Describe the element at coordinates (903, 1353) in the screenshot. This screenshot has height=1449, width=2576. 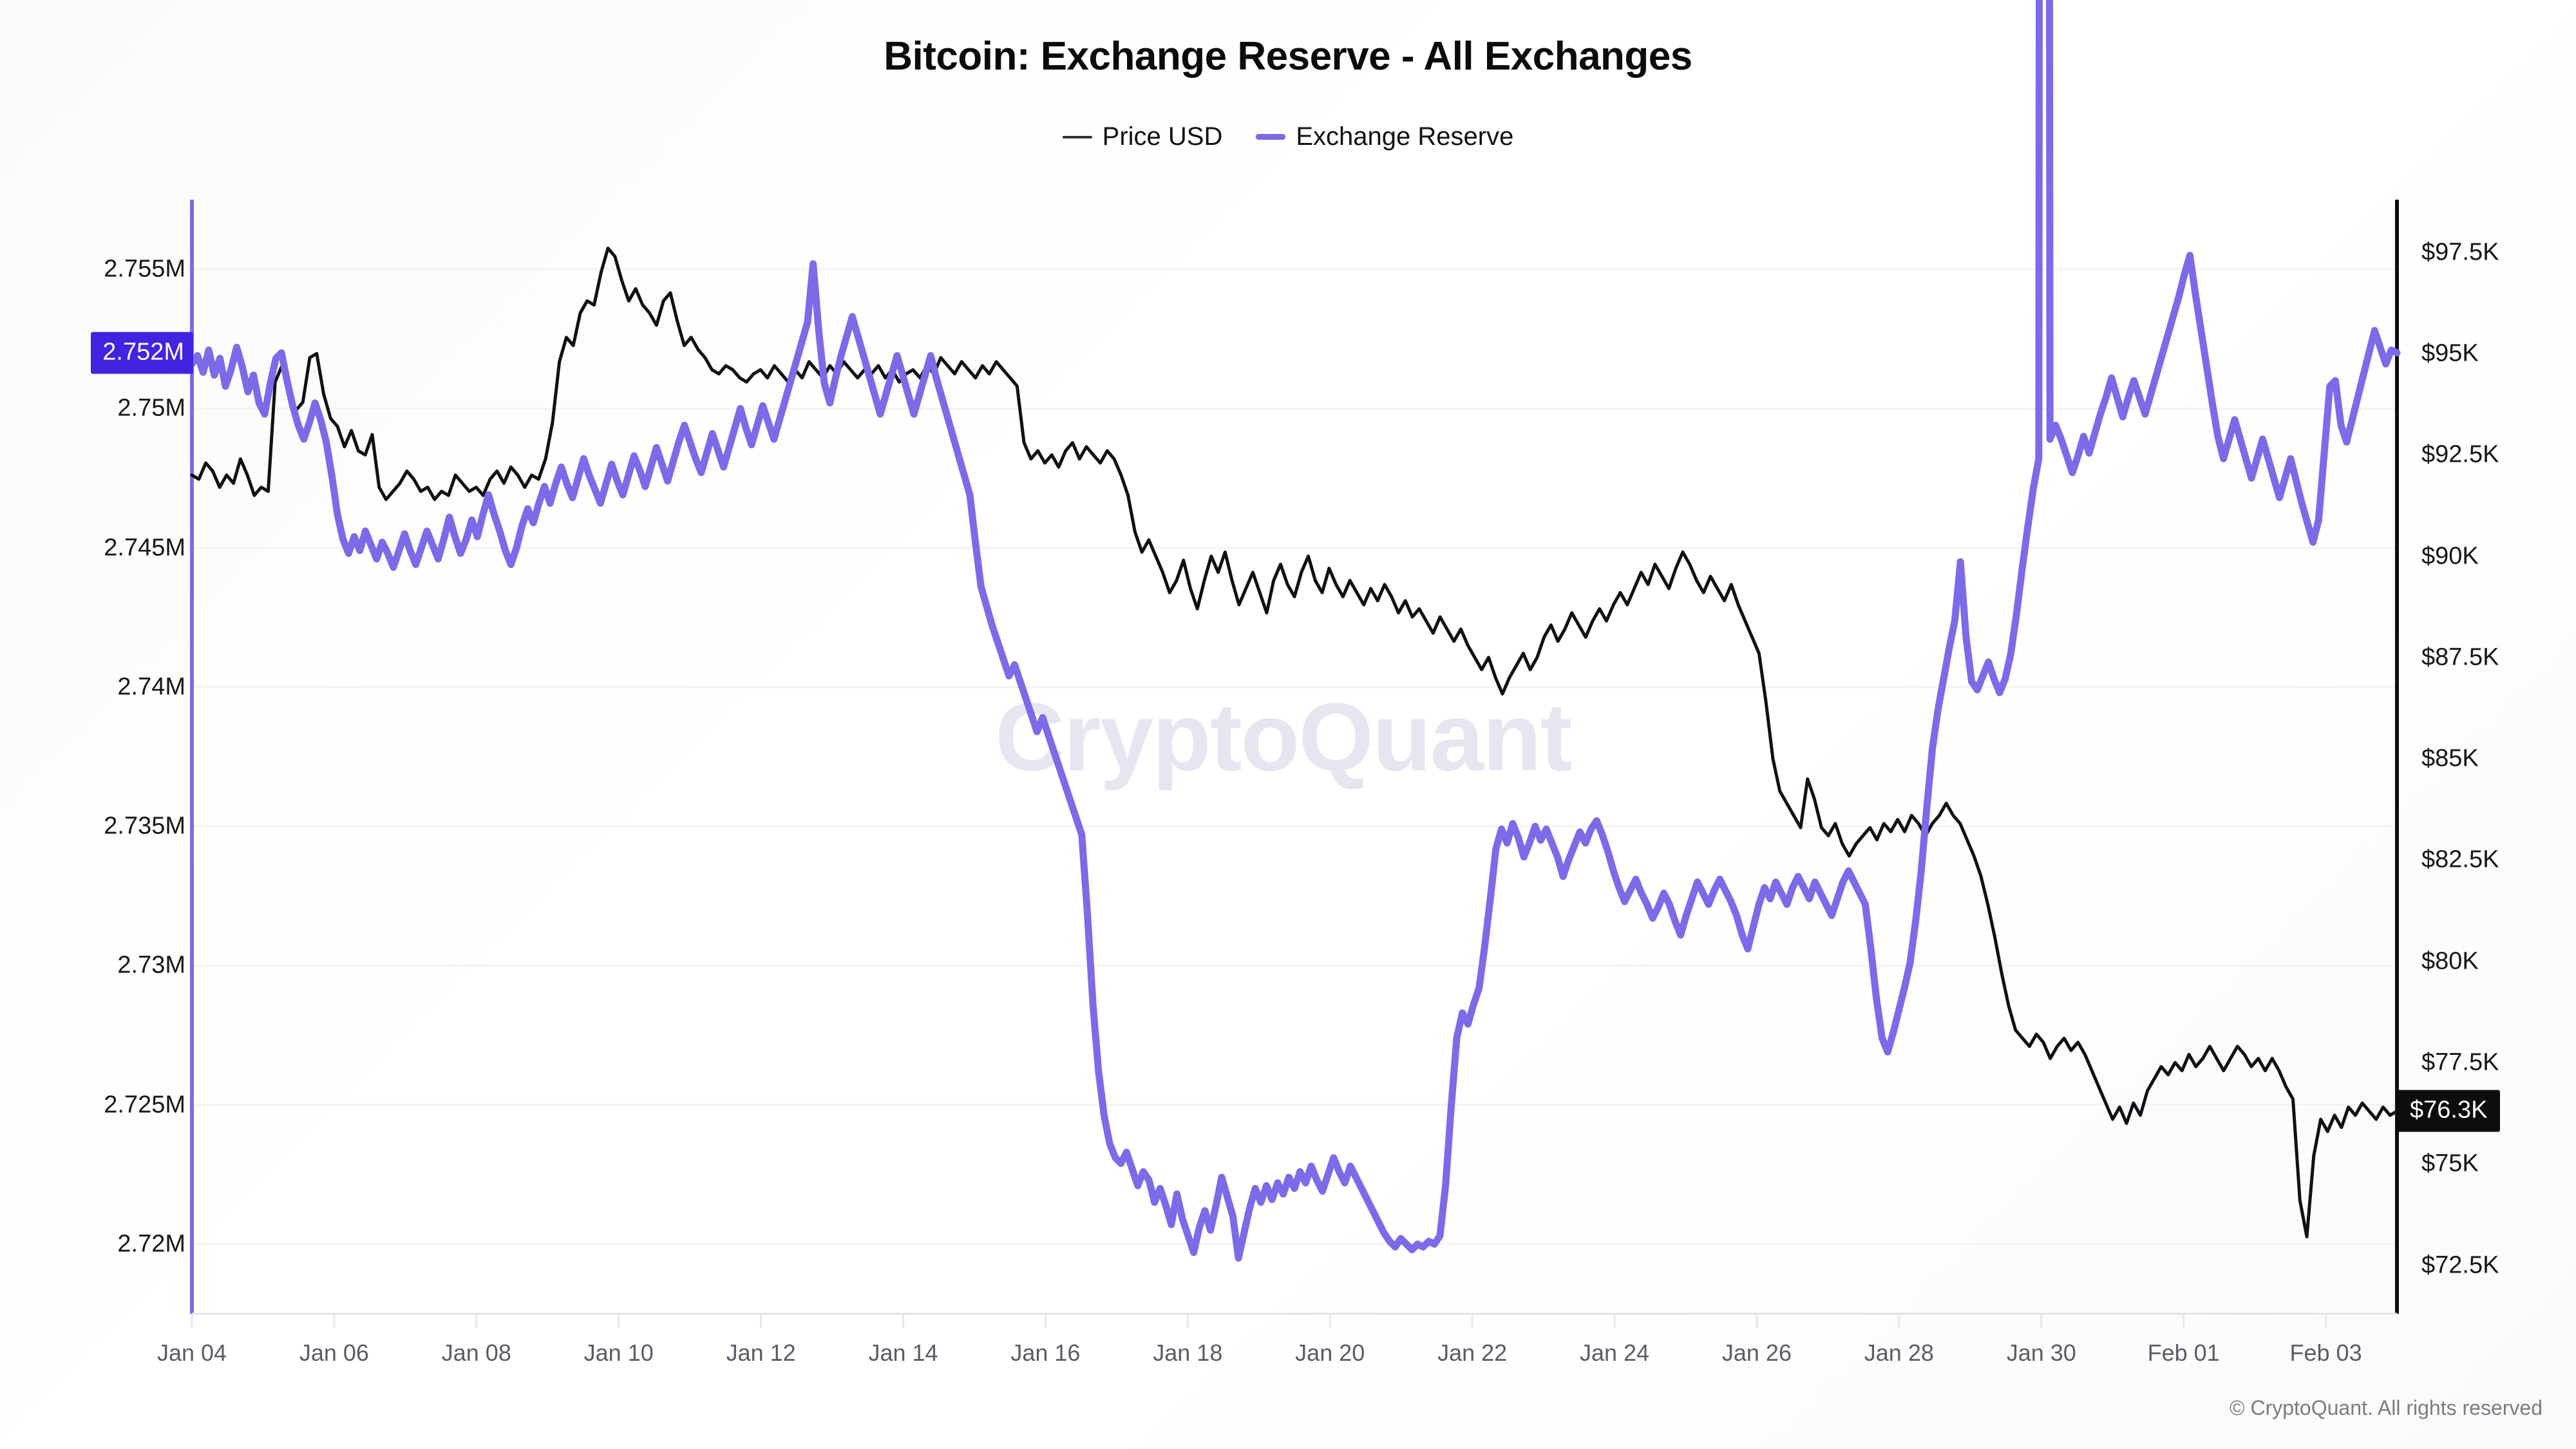
I see `x-axis-tick: Jan 14` at that location.